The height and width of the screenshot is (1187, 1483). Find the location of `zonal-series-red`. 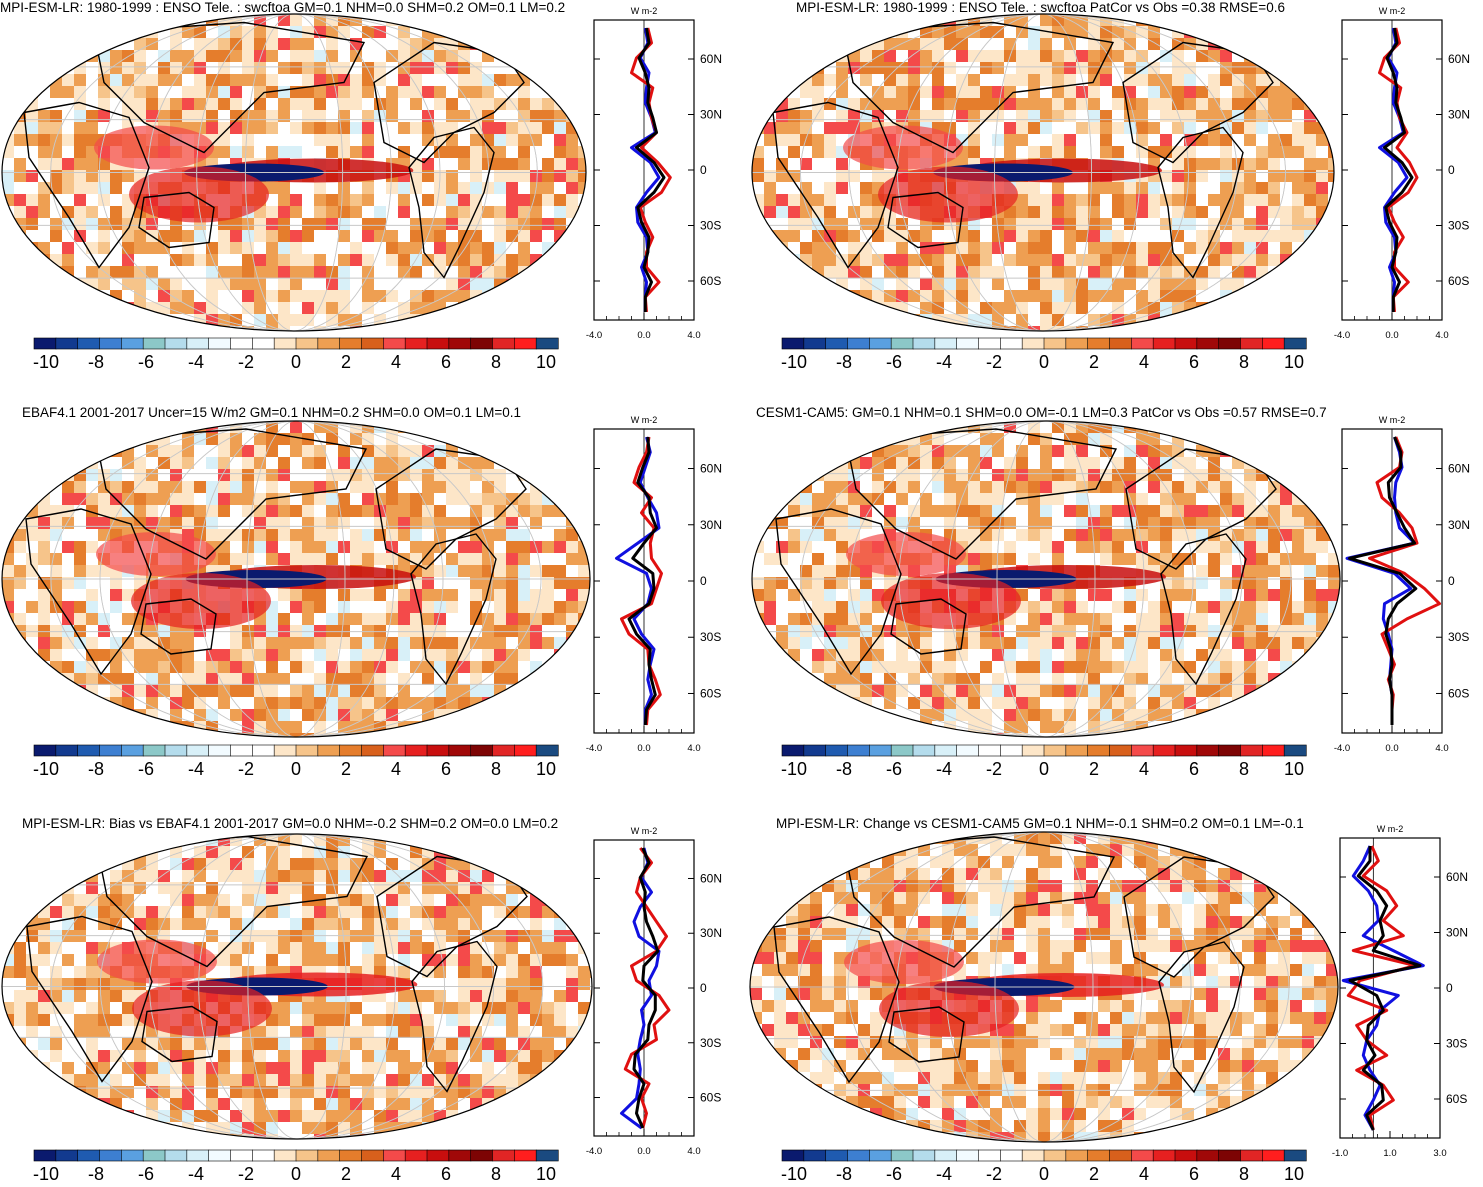

zonal-series-red is located at coordinates (641, 581).